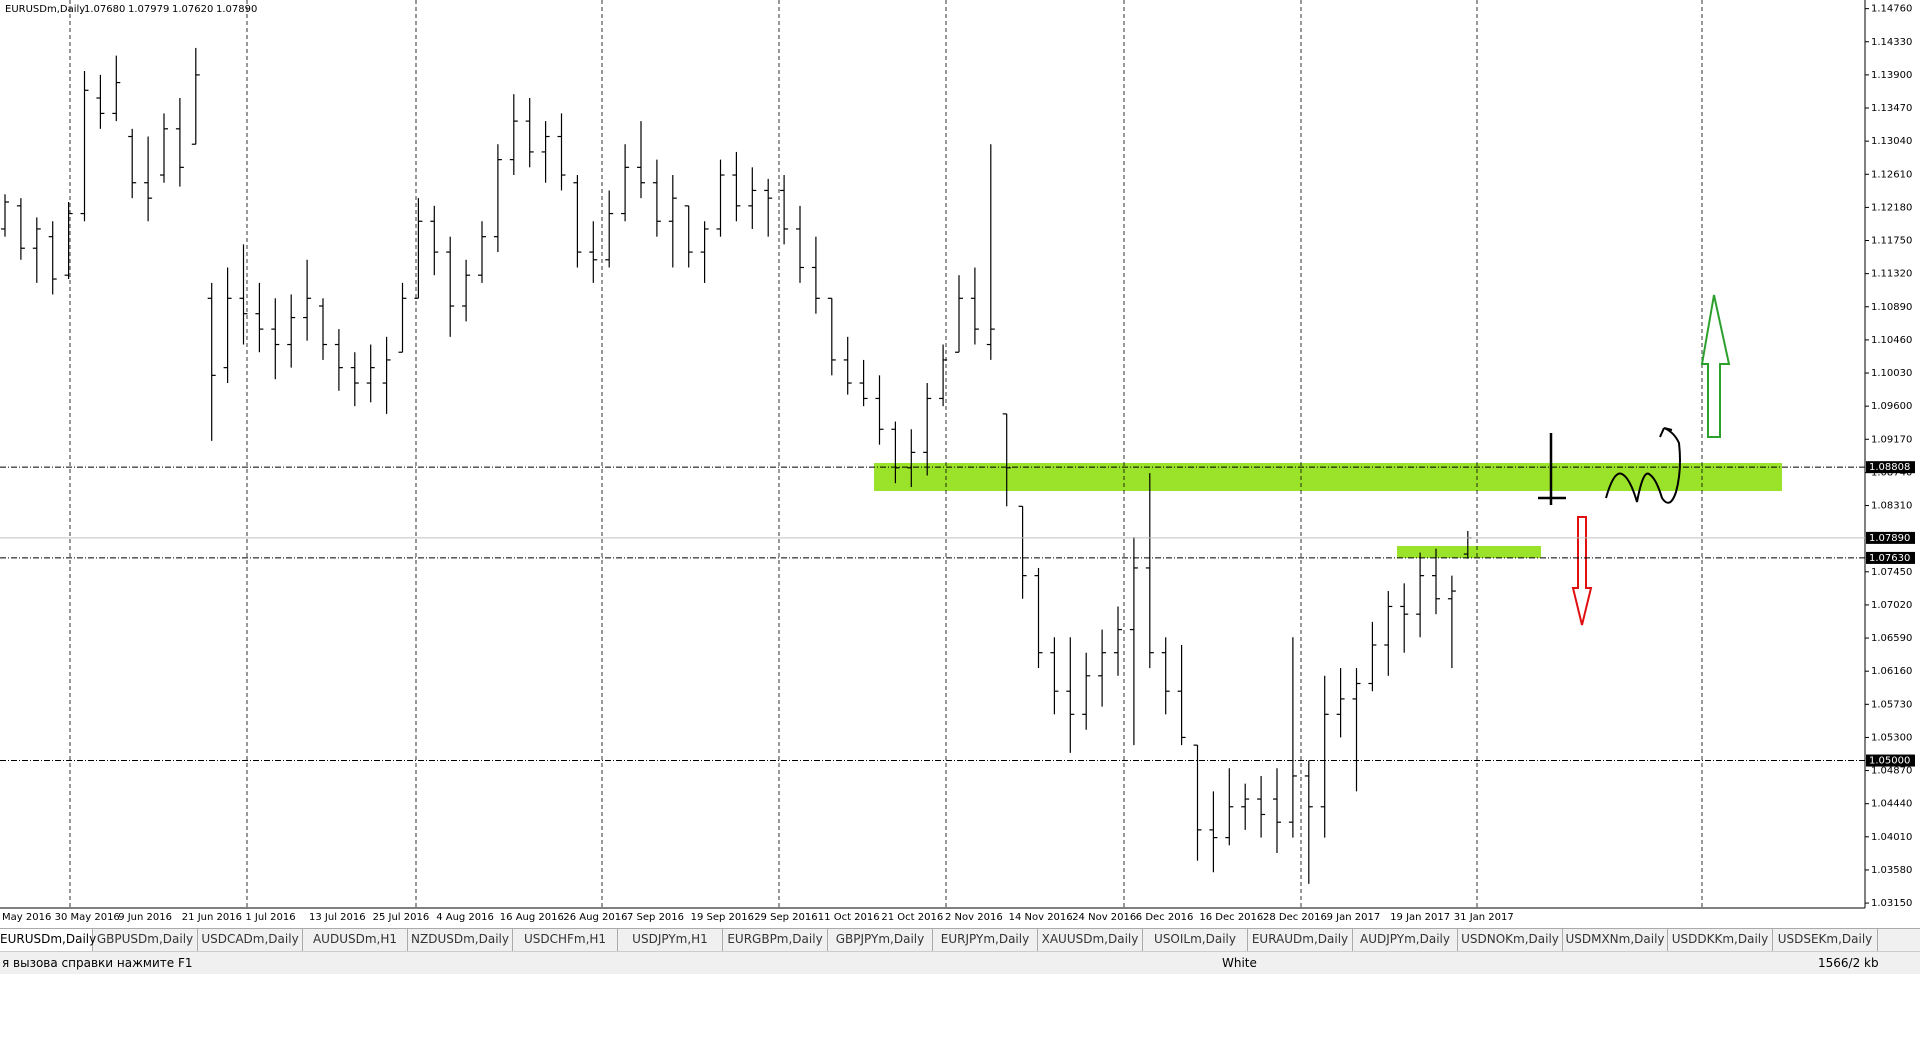 This screenshot has height=1040, width=1920. I want to click on level-label: 1.07630, so click(1889, 558).